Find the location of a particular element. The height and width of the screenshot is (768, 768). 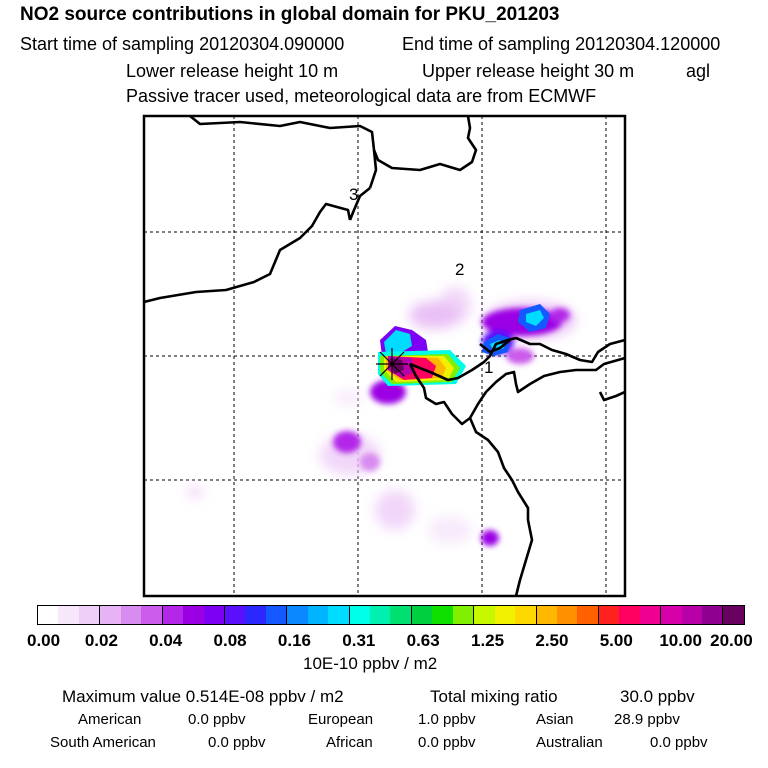

total-mixing-value: 30.0 ppbv is located at coordinates (657, 696).